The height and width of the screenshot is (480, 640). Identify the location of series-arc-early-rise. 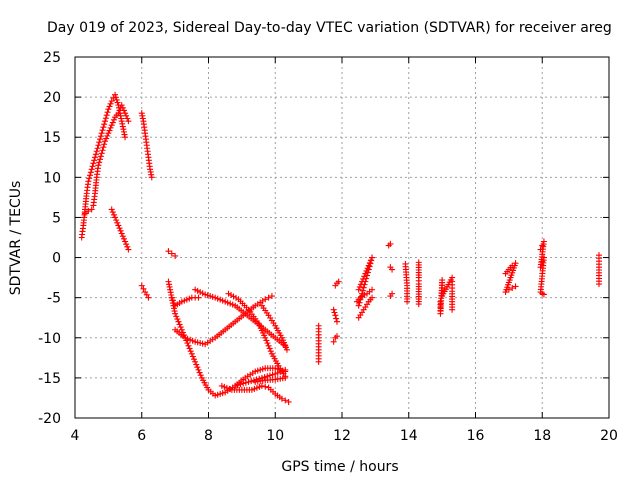
(103, 166).